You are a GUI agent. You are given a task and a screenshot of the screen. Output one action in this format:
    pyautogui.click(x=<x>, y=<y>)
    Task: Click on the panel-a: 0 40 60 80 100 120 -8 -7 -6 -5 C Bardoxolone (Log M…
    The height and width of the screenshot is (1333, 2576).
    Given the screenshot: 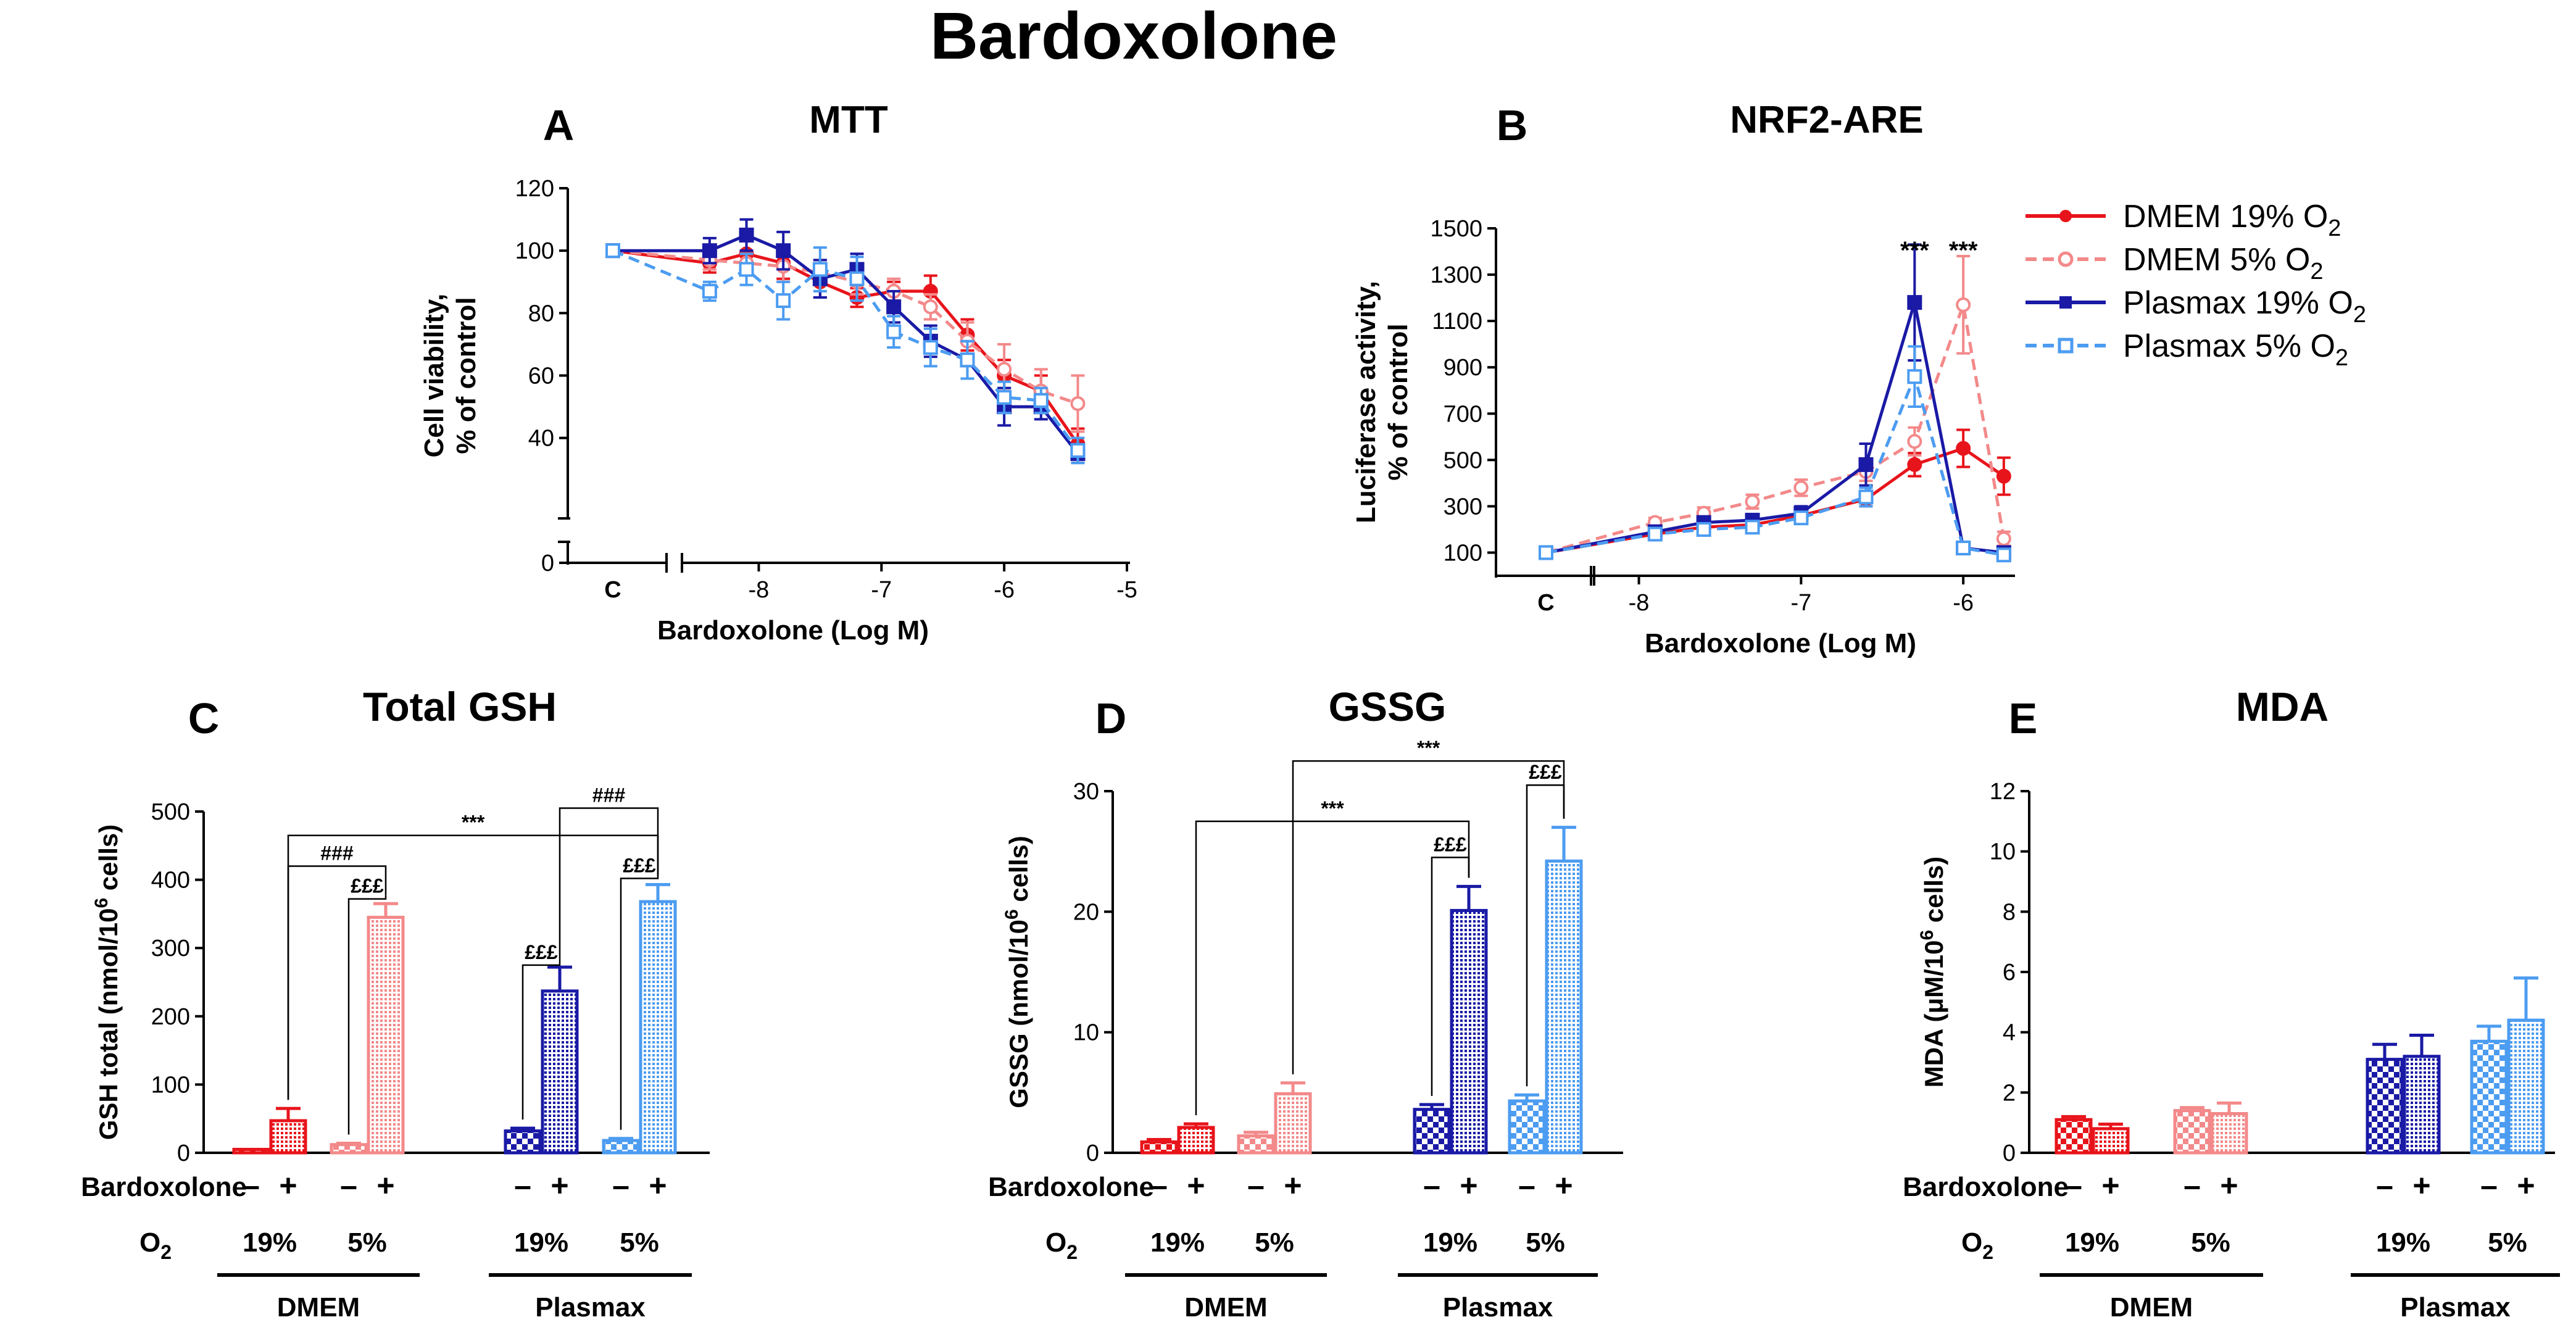 What is the action you would take?
    pyautogui.click(x=778, y=372)
    